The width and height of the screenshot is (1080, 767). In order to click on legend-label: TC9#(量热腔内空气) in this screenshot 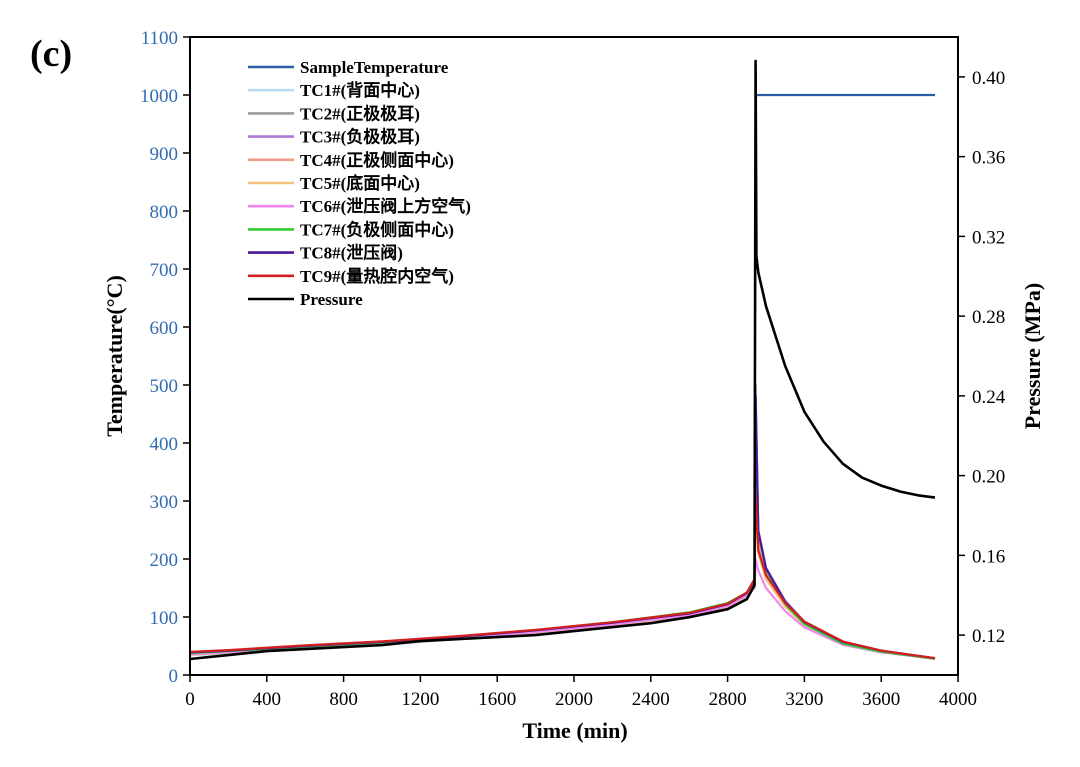, I will do `click(377, 276)`.